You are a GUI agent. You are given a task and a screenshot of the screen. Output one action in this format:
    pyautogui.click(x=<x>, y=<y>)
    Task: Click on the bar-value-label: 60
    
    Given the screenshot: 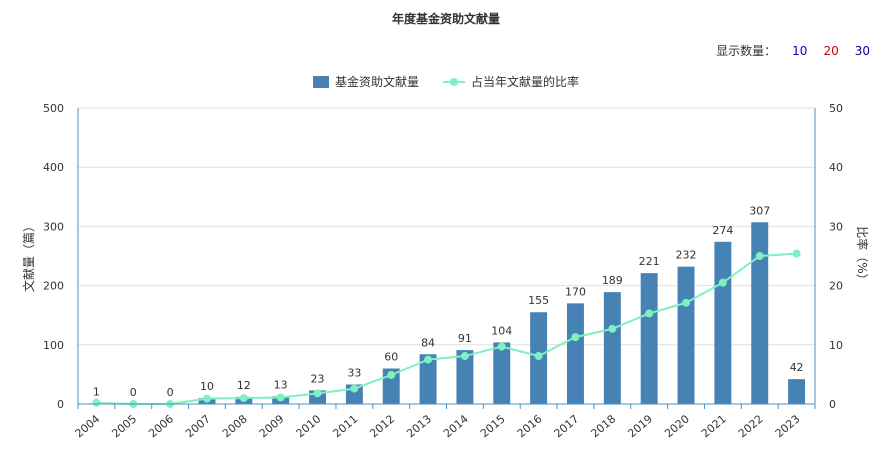 What is the action you would take?
    pyautogui.click(x=391, y=356)
    